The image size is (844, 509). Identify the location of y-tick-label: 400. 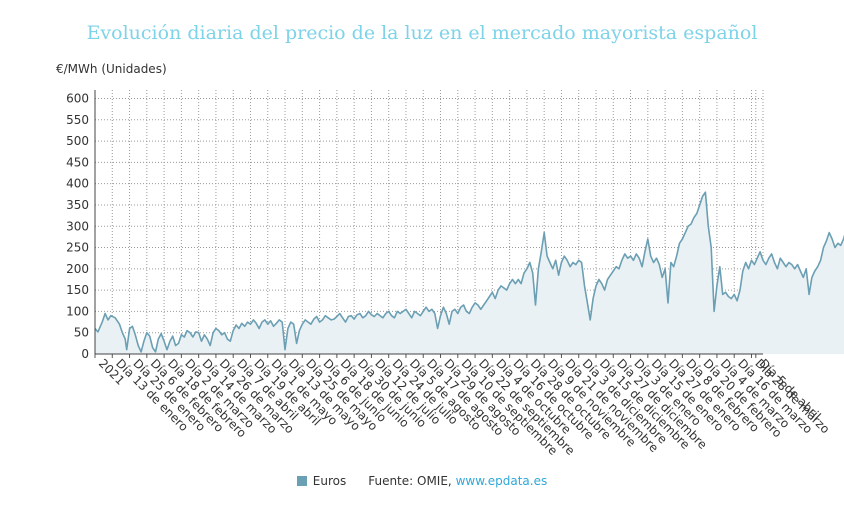
(77, 184).